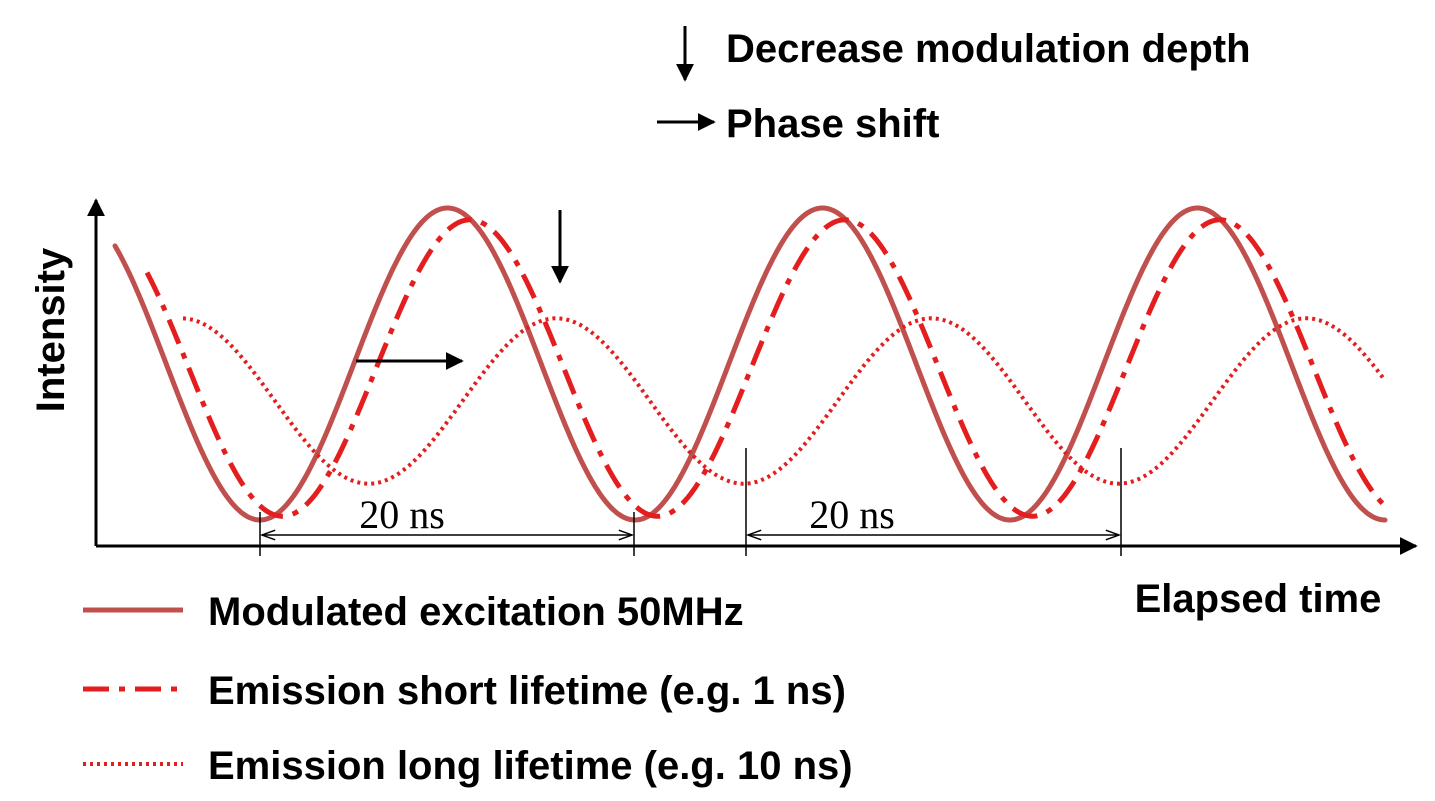  What do you see at coordinates (852, 514) in the screenshot?
I see `period-label-2: 20 ns` at bounding box center [852, 514].